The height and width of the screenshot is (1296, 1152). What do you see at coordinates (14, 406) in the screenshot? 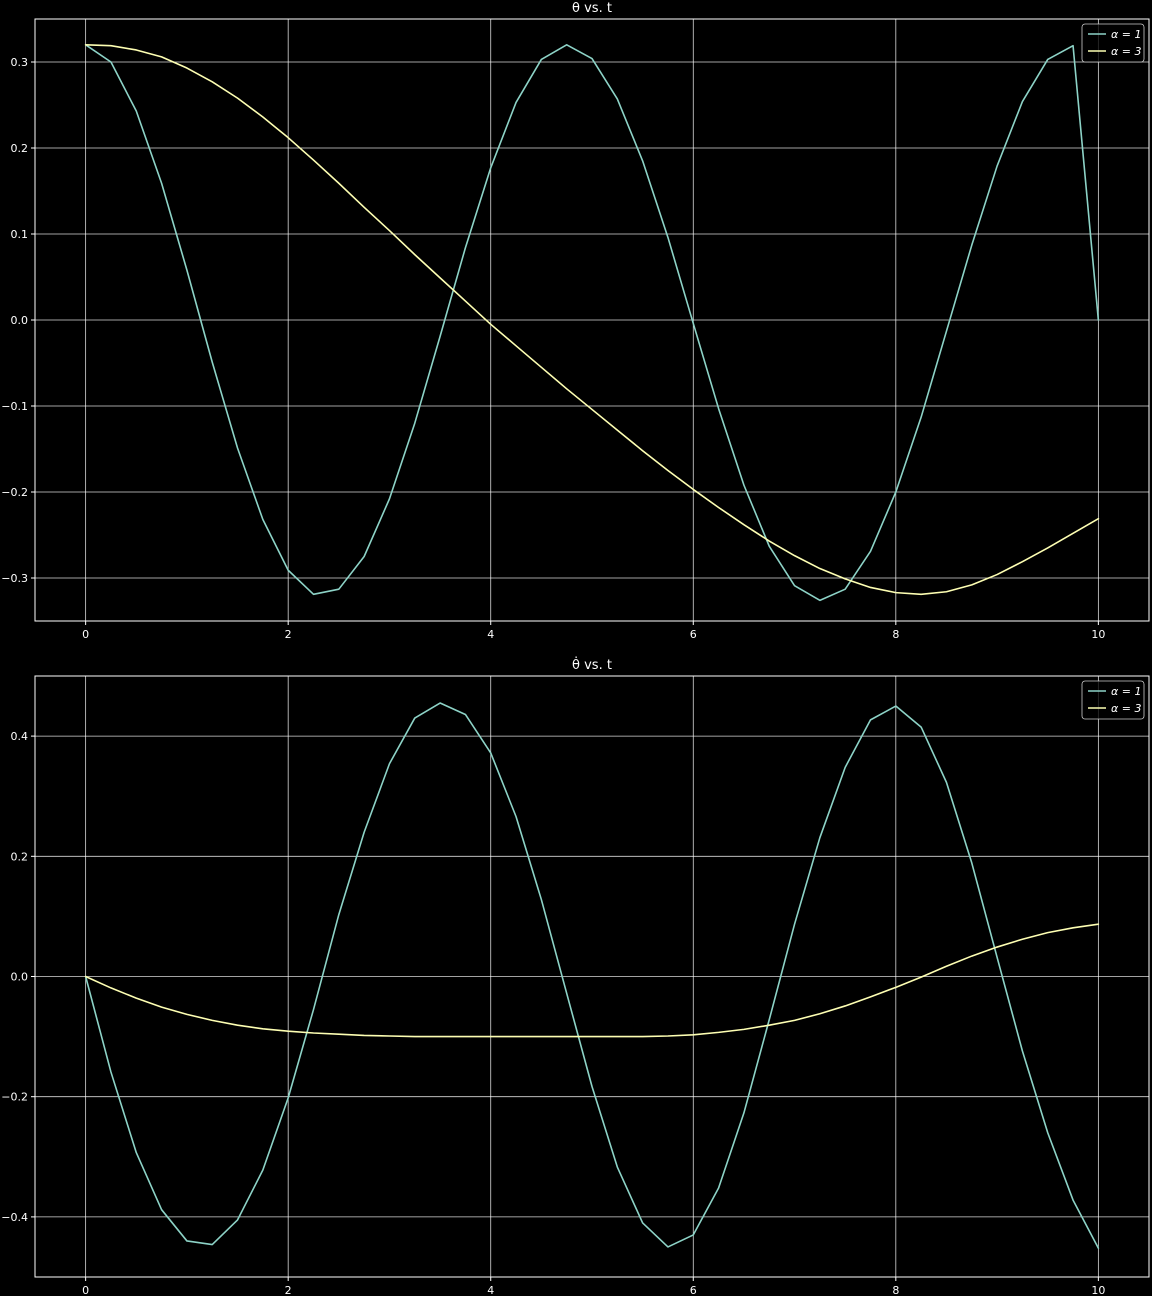
I see `y-tick-label: −0.1` at bounding box center [14, 406].